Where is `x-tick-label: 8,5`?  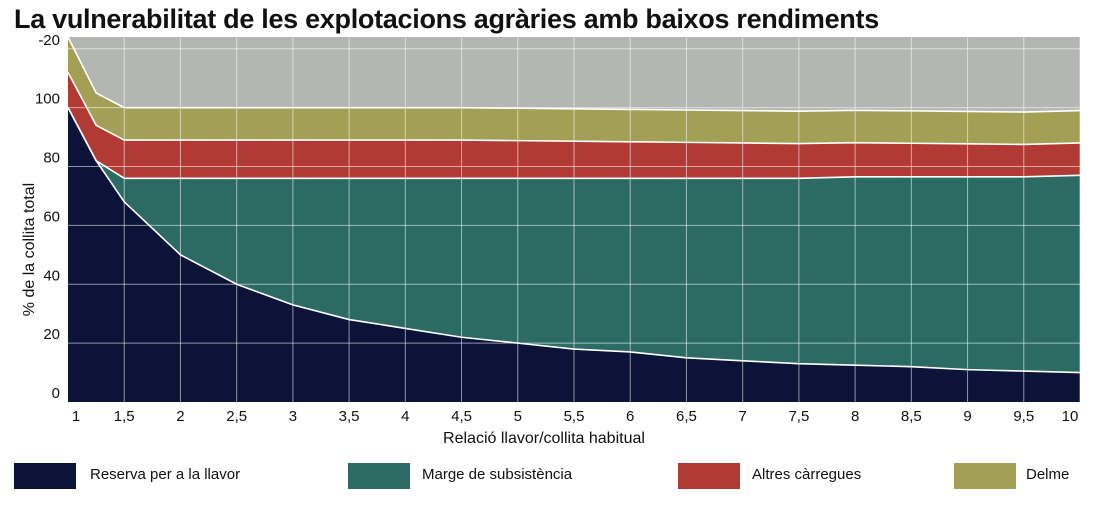 x-tick-label: 8,5 is located at coordinates (911, 416).